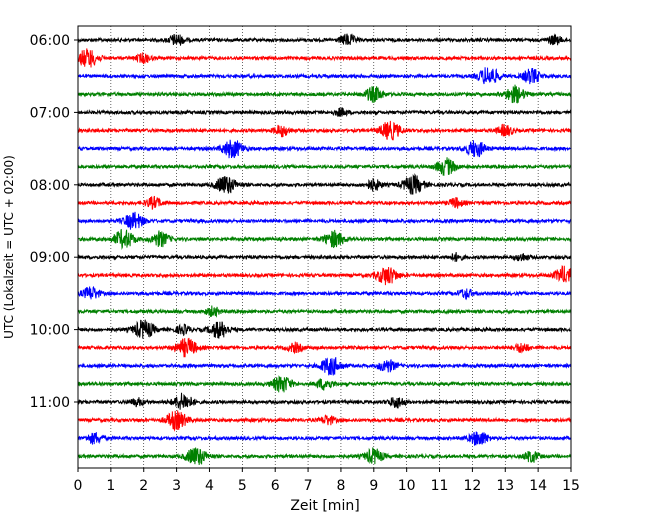 The width and height of the screenshot is (650, 520). What do you see at coordinates (327, 481) in the screenshot?
I see `x-axis-ticks: 0 1 2 3 4 5 6 7 8 9 10 11 12 13 14 15` at bounding box center [327, 481].